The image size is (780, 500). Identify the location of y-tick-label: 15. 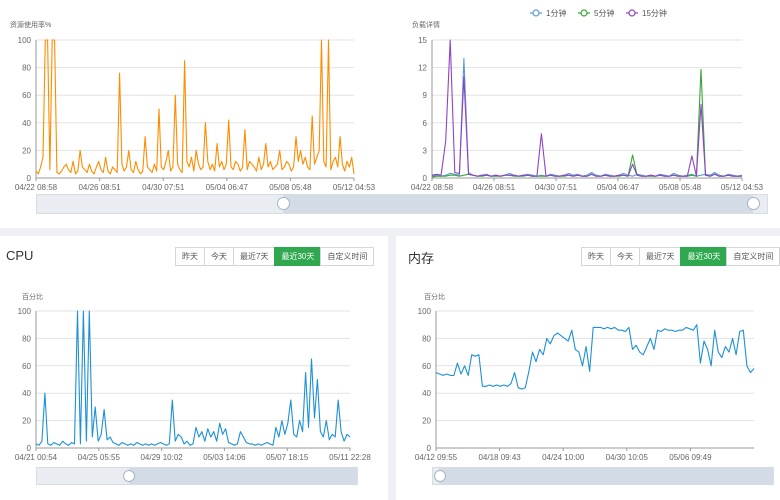
(422, 40).